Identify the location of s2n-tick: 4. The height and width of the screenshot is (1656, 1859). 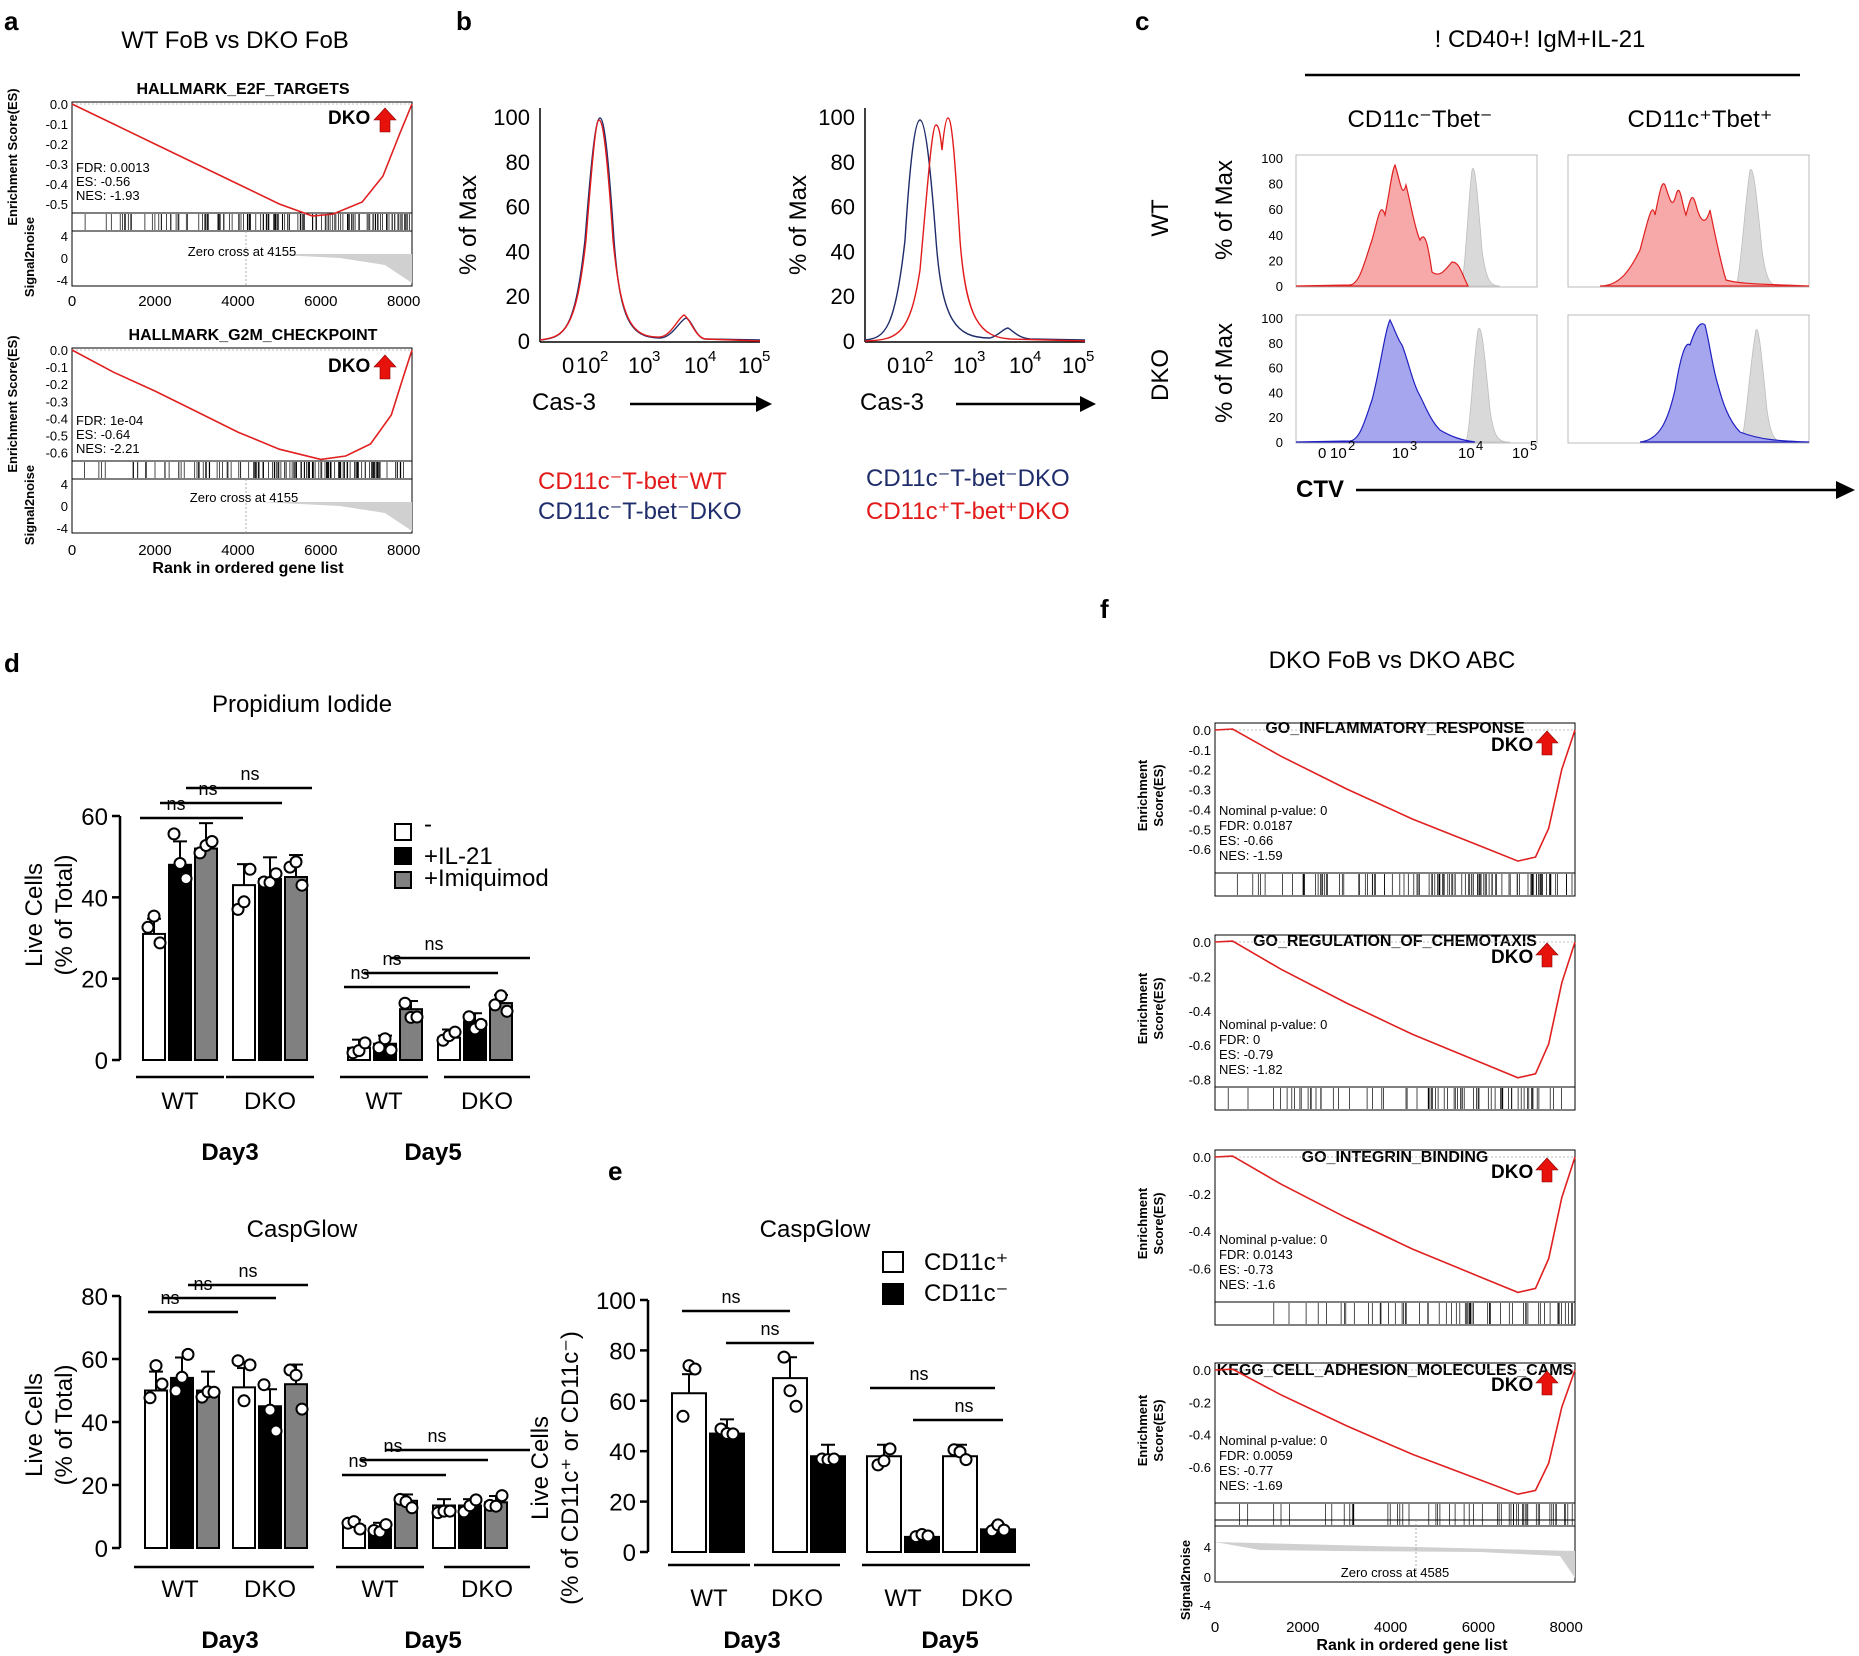
(64, 236).